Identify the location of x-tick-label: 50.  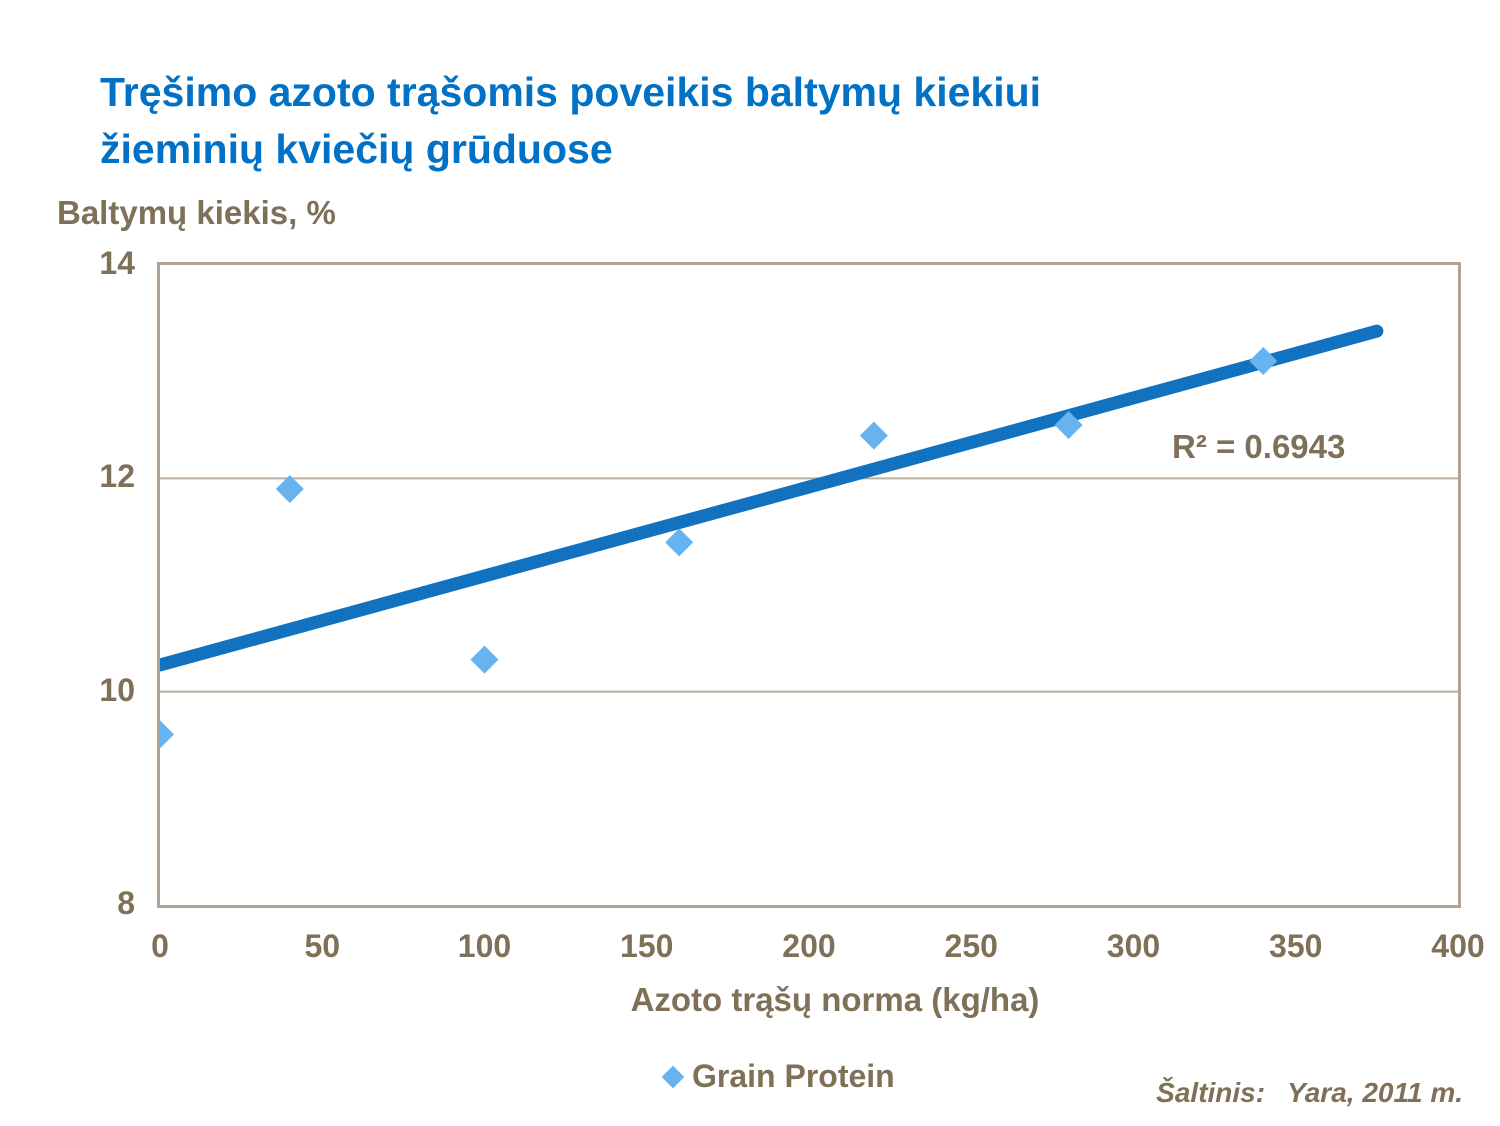
(322, 946).